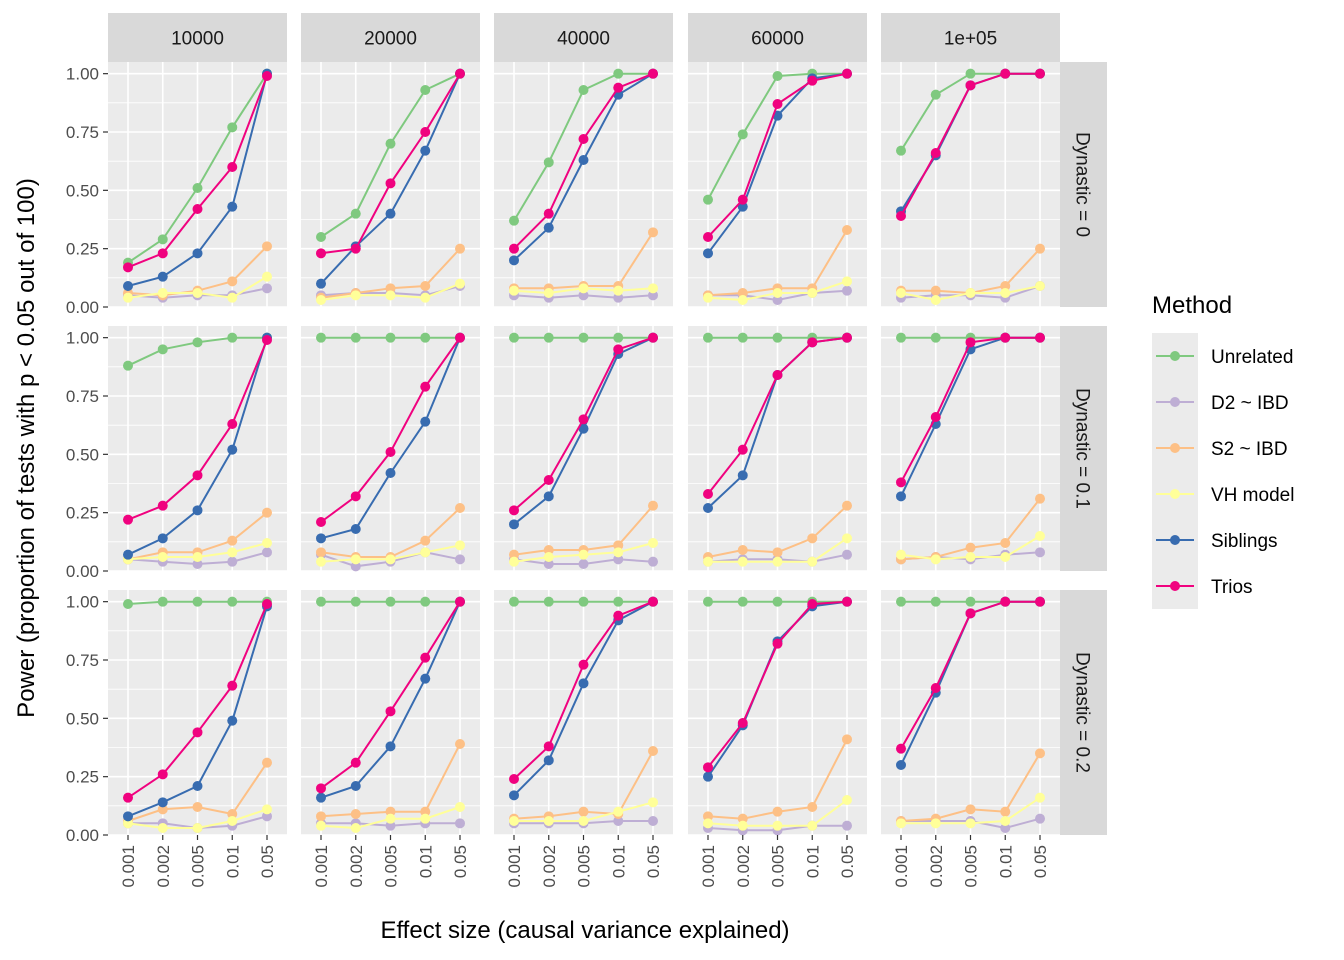 Image resolution: width=1344 pixels, height=960 pixels. I want to click on column-strip-label: 20000, so click(390, 39).